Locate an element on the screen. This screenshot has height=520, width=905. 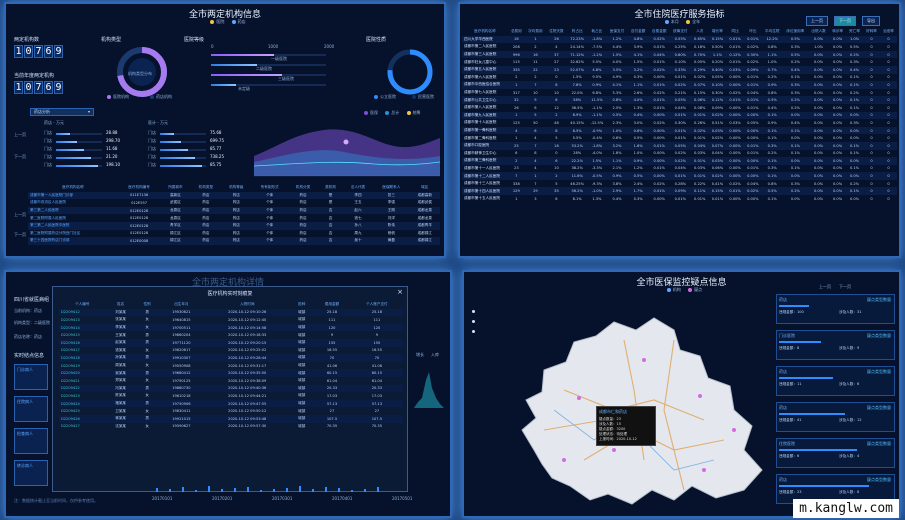
node-card: 检查病人 is located at coordinates (31, 441).